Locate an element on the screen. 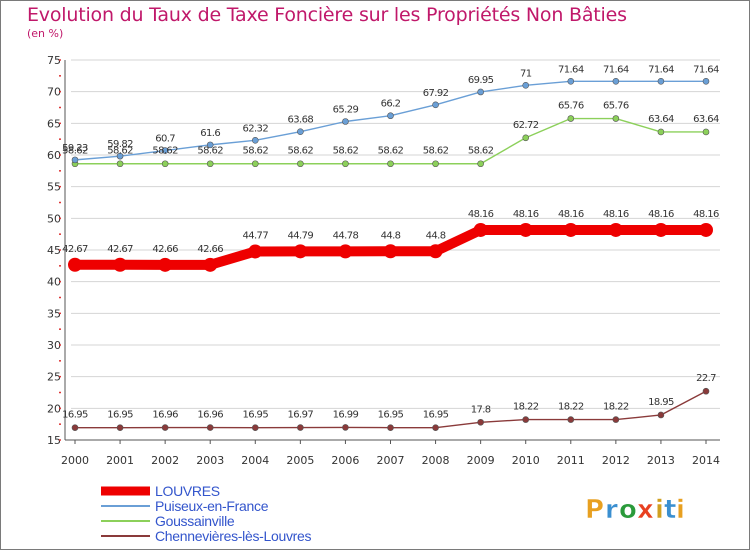  x-tick-label: 2014 is located at coordinates (706, 460).